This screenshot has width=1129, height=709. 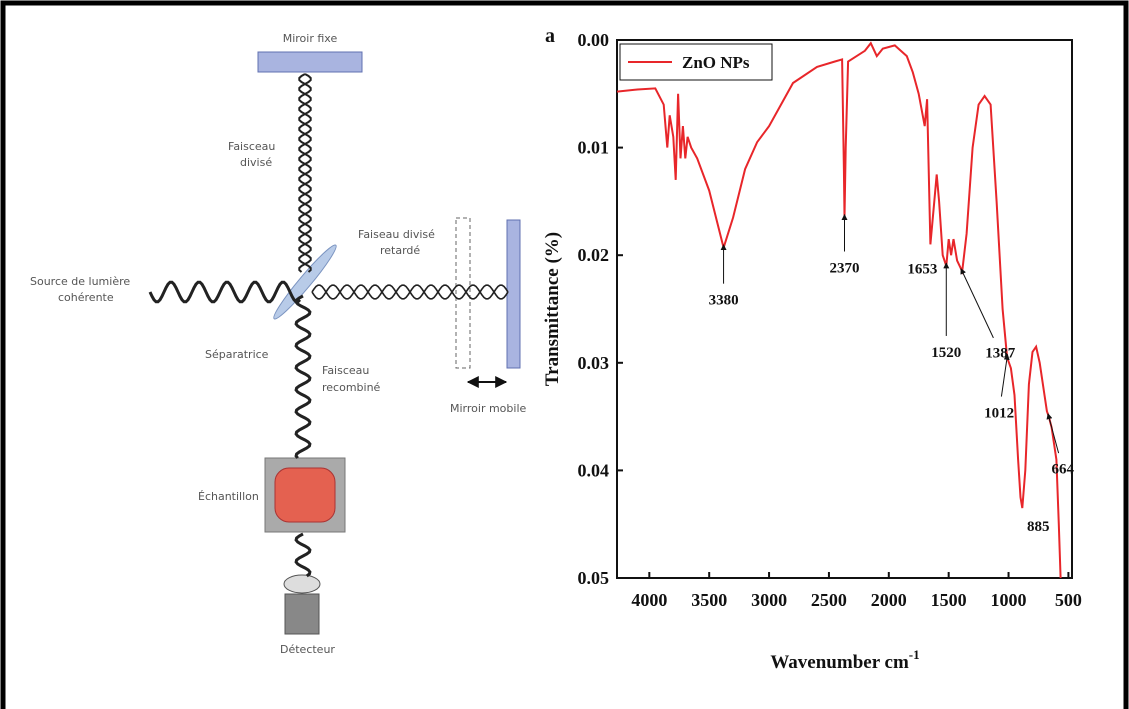 What do you see at coordinates (594, 578) in the screenshot?
I see `y-tick-label: 0.05` at bounding box center [594, 578].